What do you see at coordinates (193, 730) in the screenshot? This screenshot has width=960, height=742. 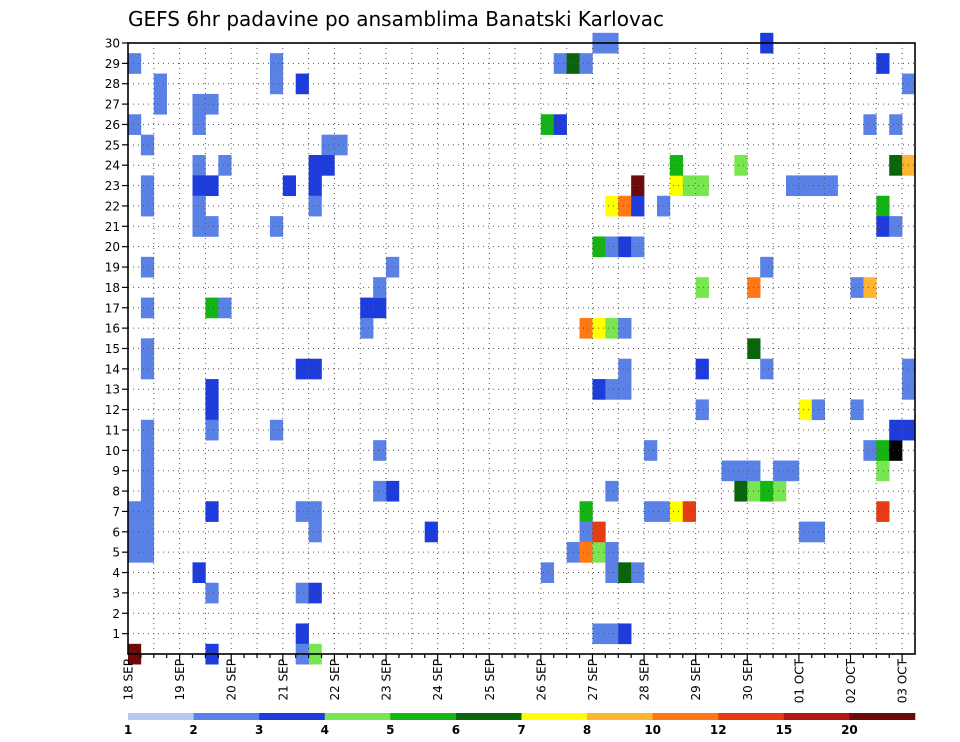 I see `legend-level-label: 2` at bounding box center [193, 730].